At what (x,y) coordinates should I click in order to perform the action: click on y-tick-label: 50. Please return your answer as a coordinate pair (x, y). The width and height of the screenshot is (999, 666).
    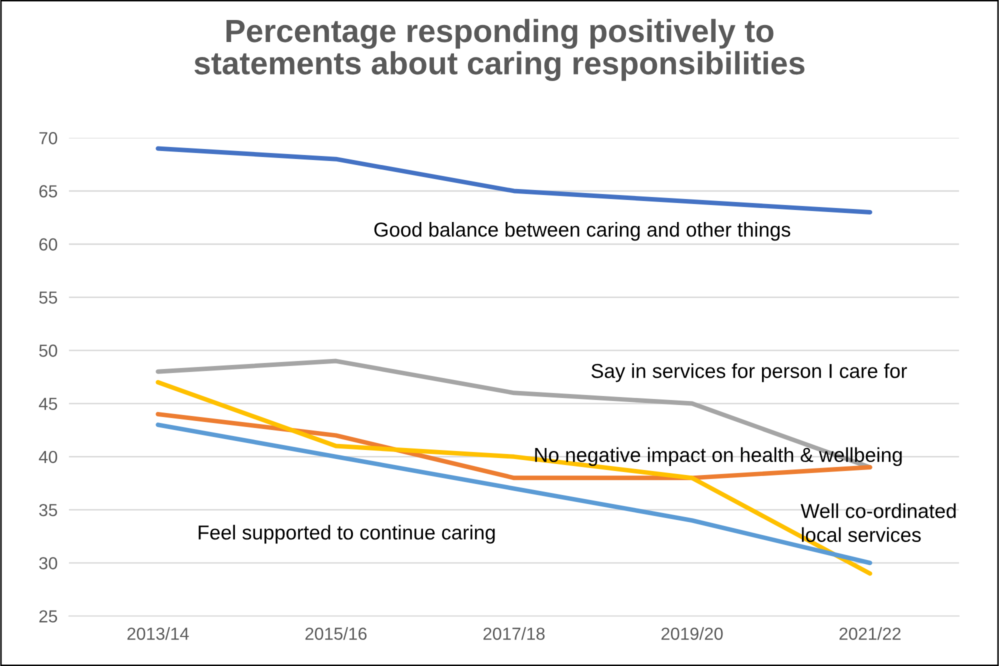
    Looking at the image, I should click on (48, 350).